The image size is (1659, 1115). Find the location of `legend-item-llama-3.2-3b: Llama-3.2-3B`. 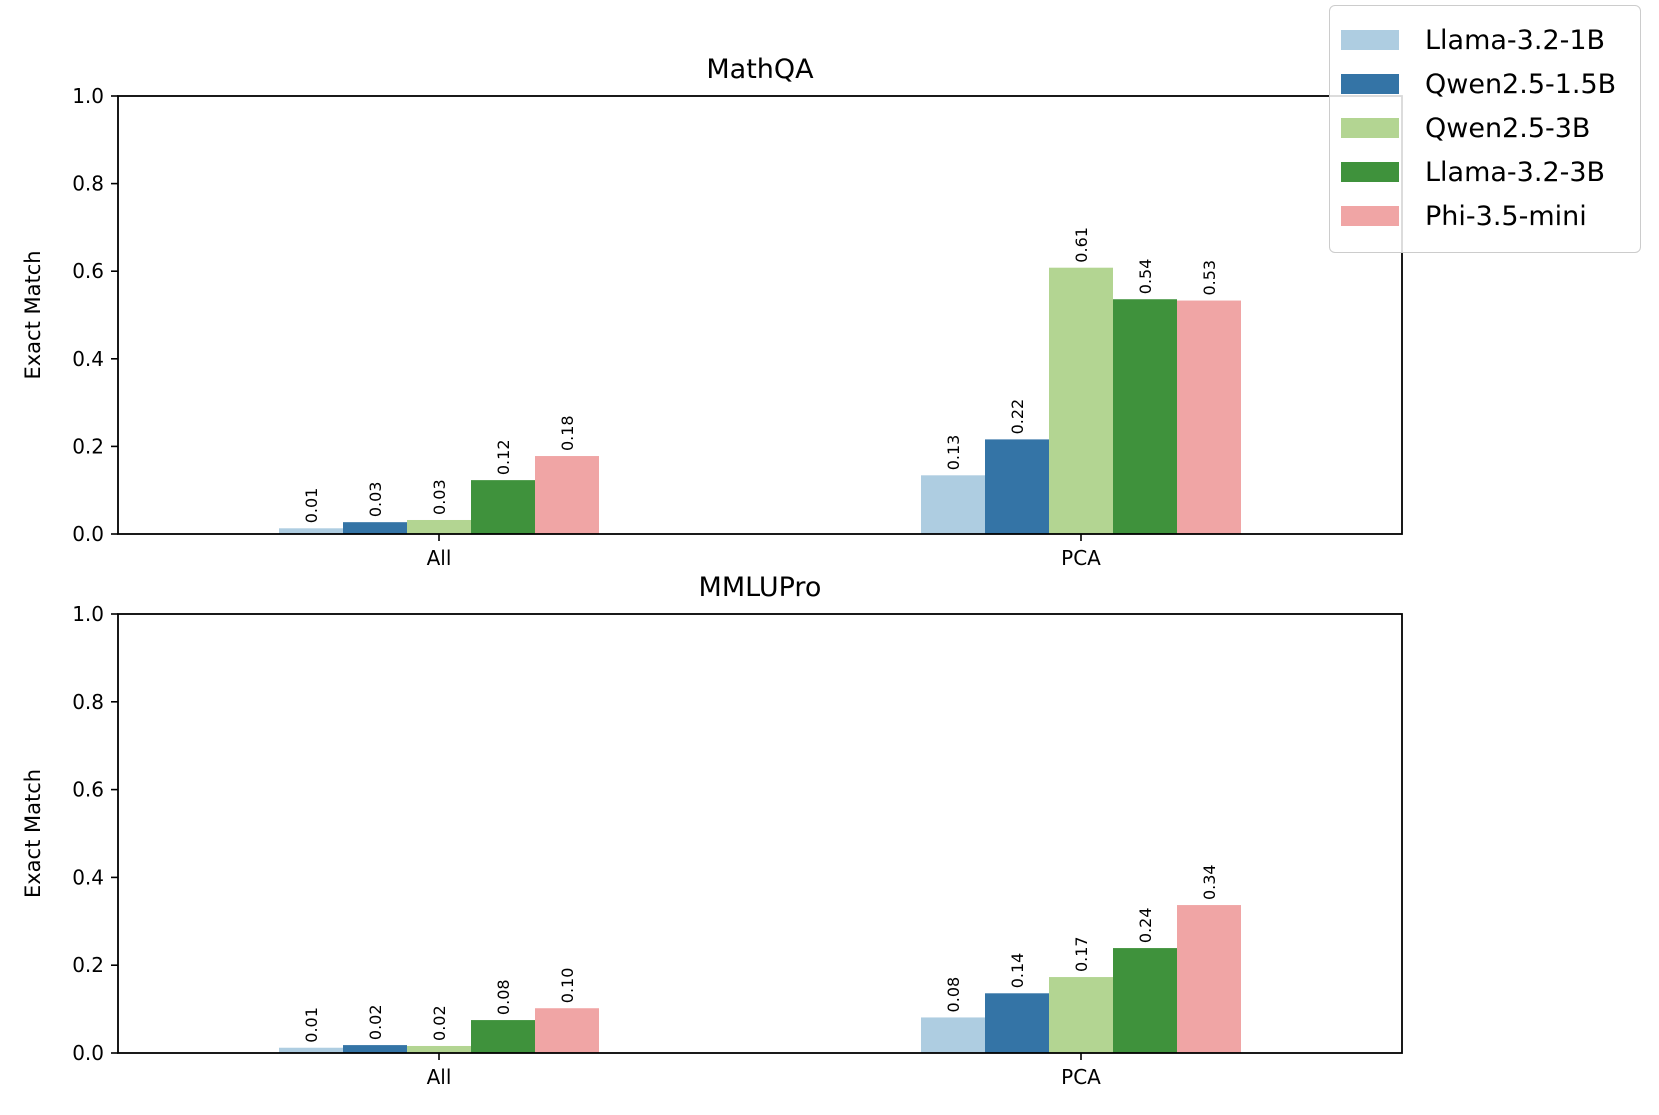

legend-item-llama-3.2-3b: Llama-3.2-3B is located at coordinates (1490, 172).